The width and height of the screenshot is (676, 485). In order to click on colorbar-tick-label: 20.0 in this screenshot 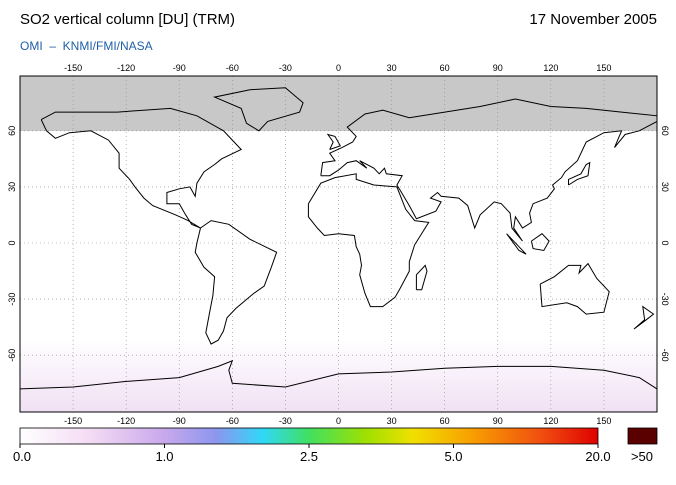, I will do `click(597, 456)`.